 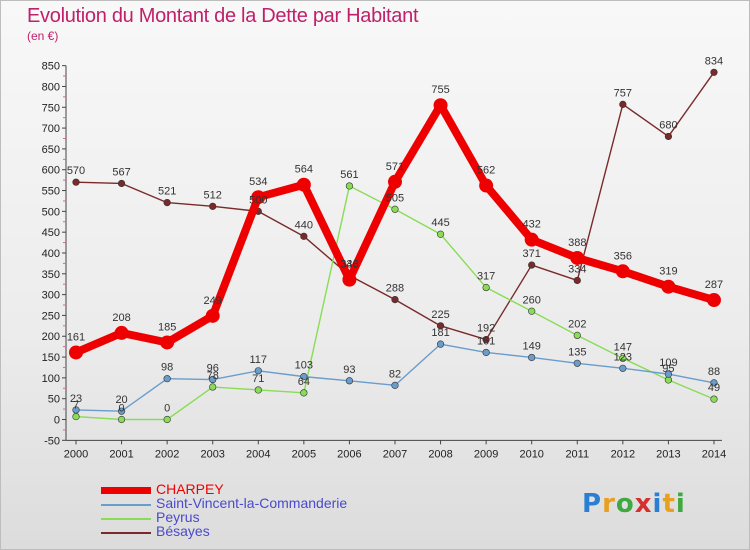 I want to click on data-label-saint-vincent-la-commanderie: 88, so click(x=714, y=372).